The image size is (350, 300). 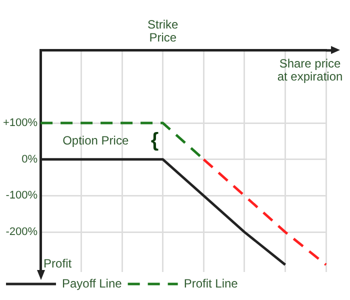 What do you see at coordinates (265, 212) in the screenshot?
I see `line-series` at bounding box center [265, 212].